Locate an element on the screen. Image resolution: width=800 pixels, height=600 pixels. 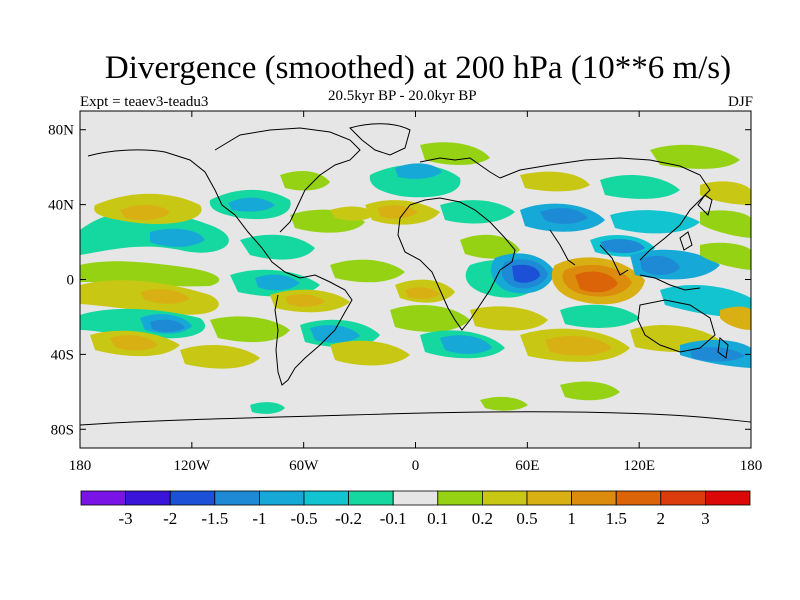
lon-tick-label: 120W is located at coordinates (192, 466).